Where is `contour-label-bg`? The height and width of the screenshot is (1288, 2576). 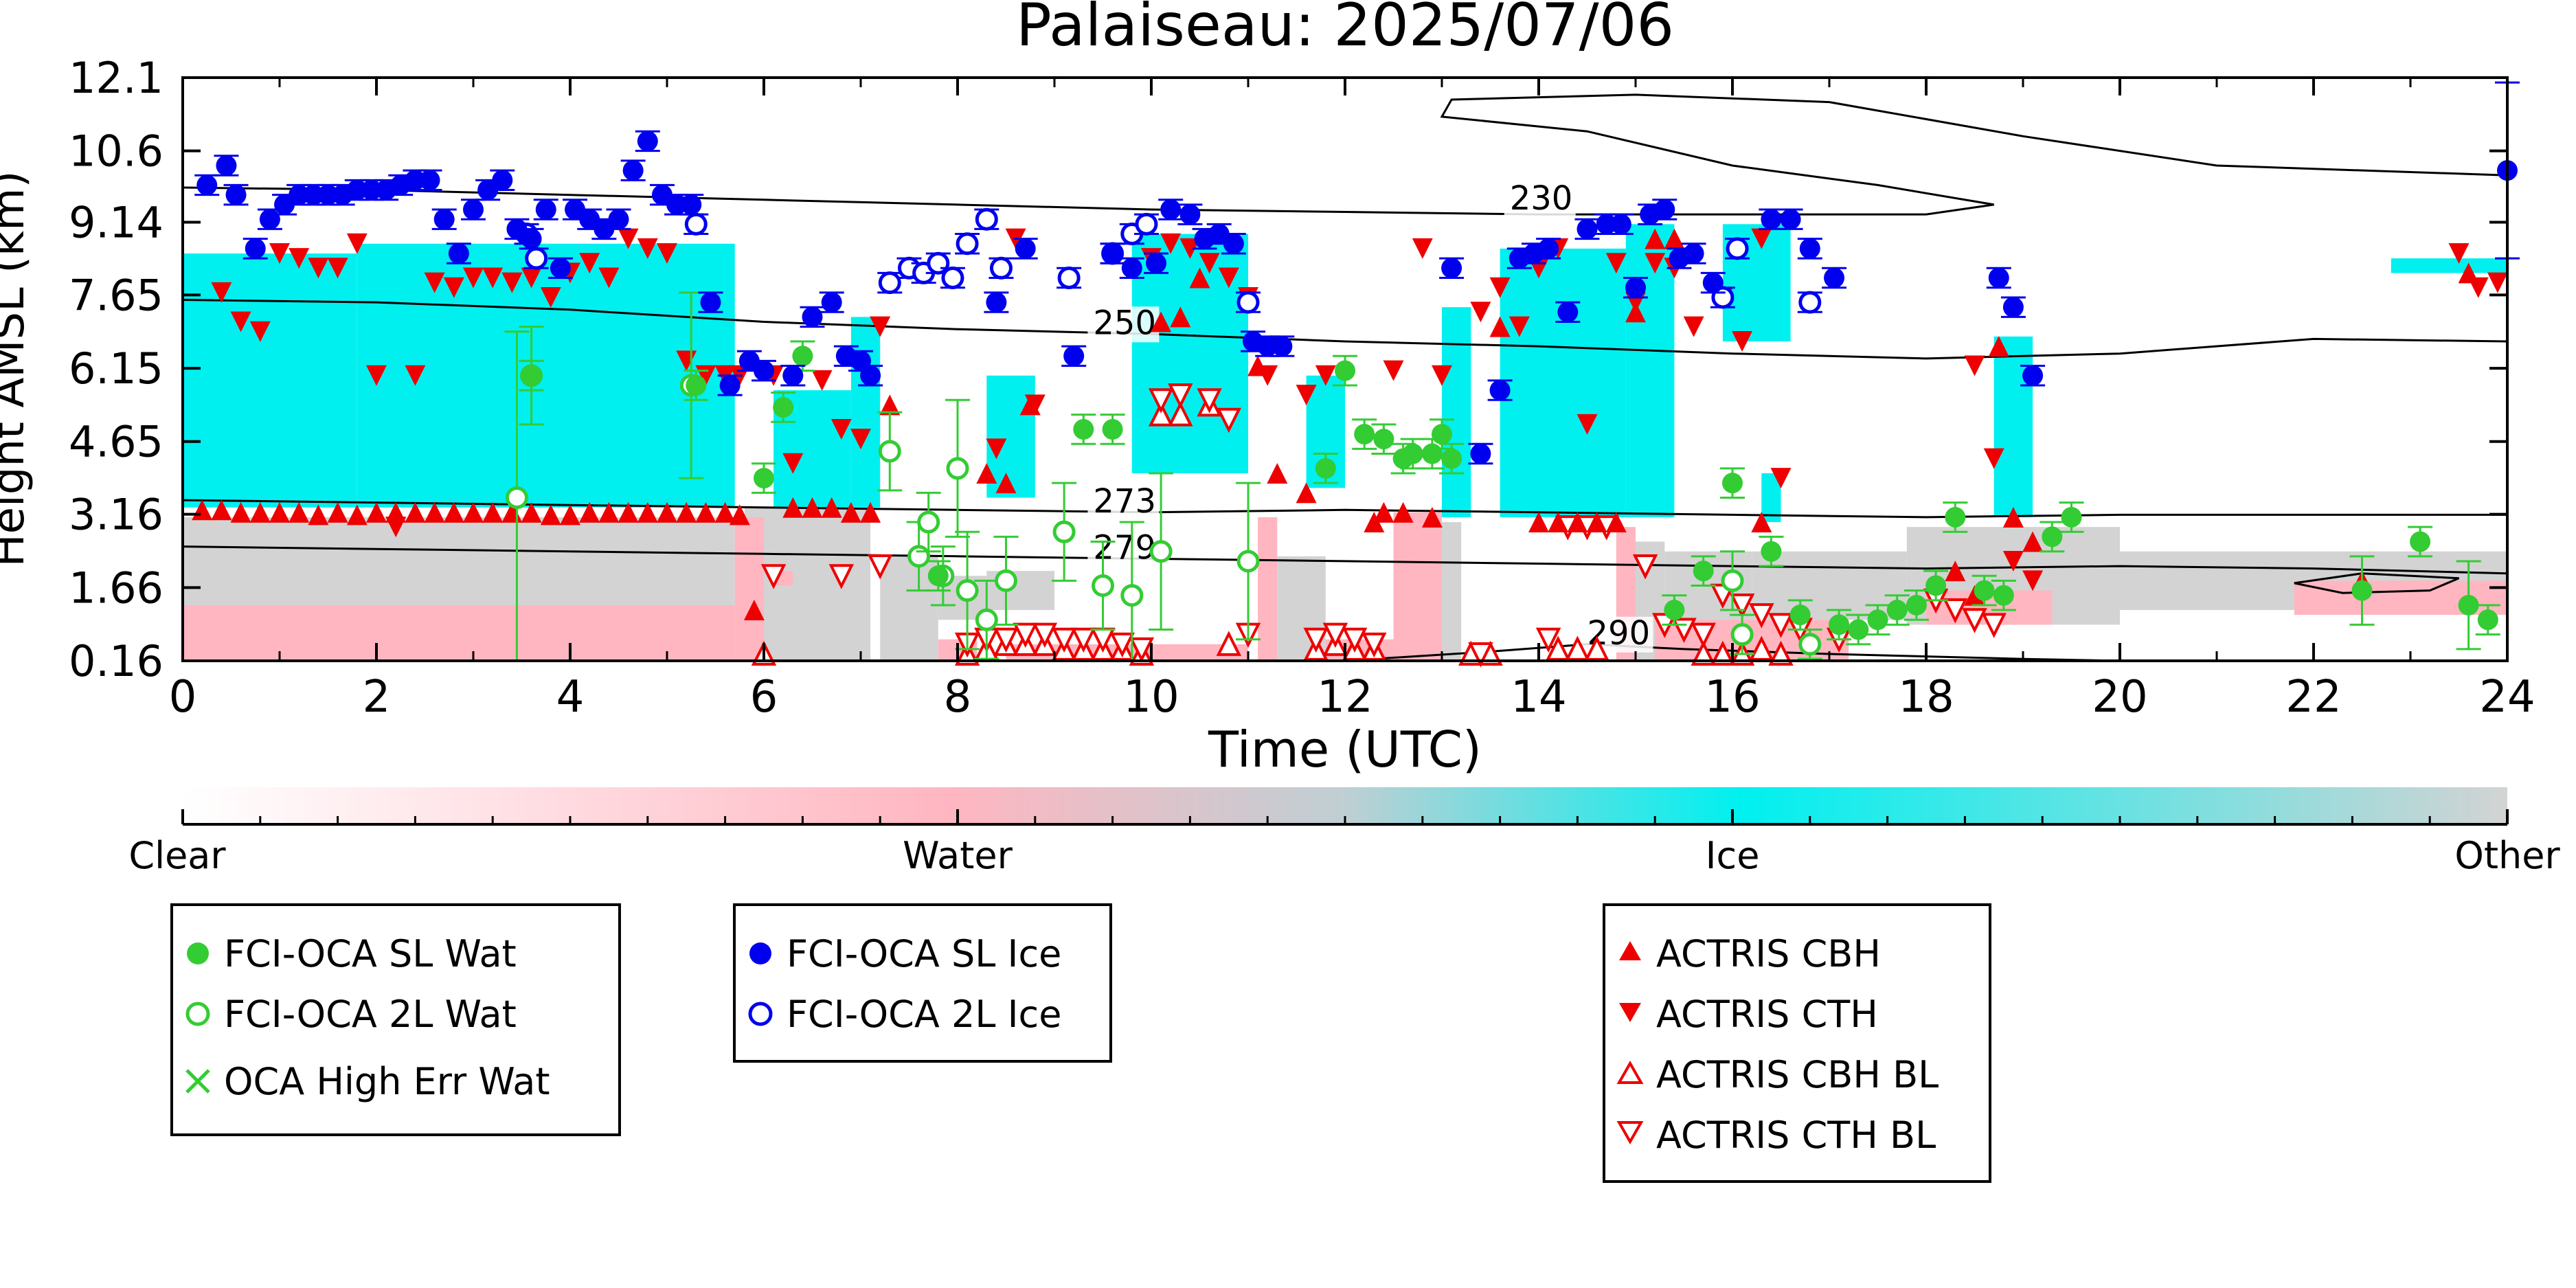
contour-label-bg is located at coordinates (1540, 199).